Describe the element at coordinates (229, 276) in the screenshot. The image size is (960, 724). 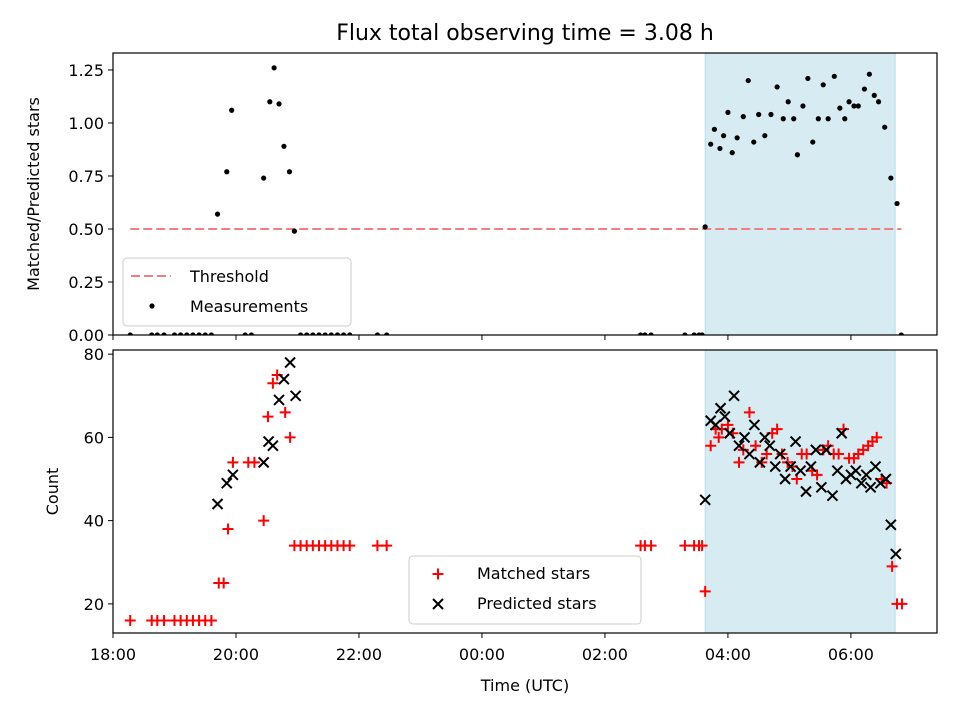
I see `legend-threshold-label: Threshold` at that location.